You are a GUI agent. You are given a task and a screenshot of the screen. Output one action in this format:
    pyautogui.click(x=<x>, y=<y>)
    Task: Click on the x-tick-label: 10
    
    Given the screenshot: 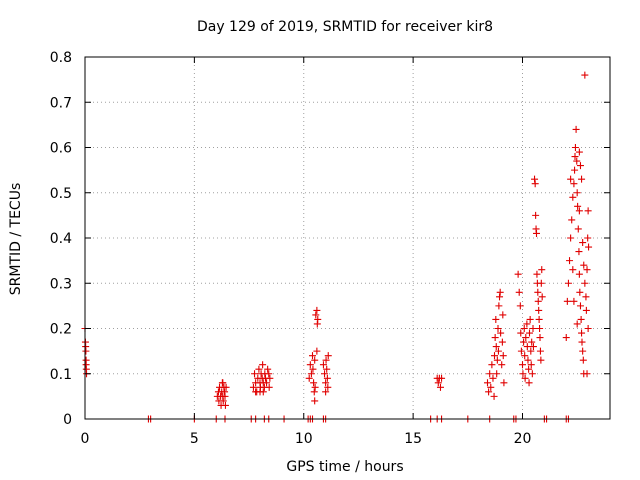 What is the action you would take?
    pyautogui.click(x=304, y=439)
    